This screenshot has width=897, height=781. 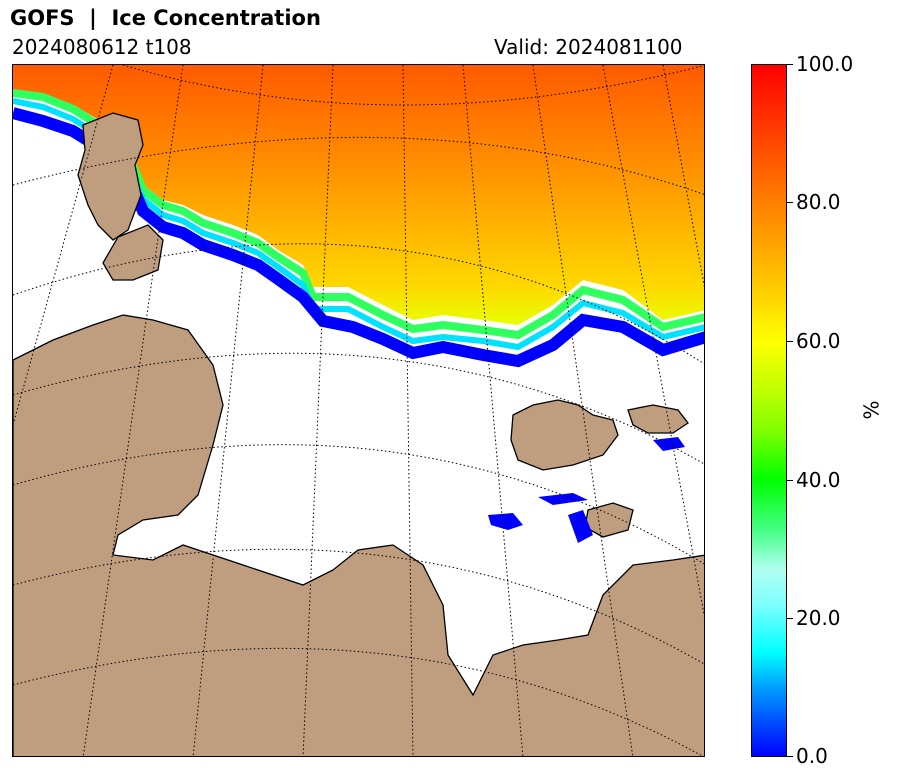 I want to click on colorbar-tick-label: 0.0, so click(x=812, y=756).